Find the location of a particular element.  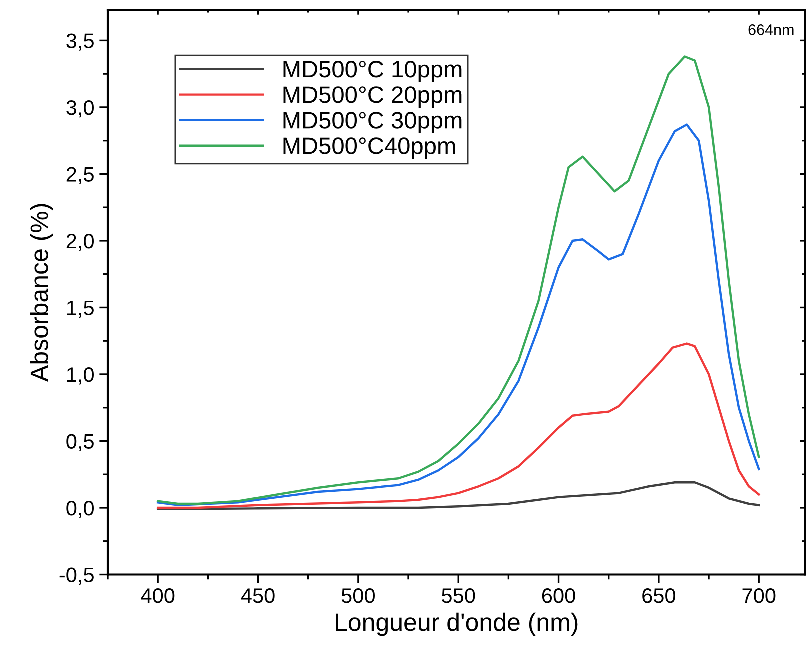

x-tick-label: 550 is located at coordinates (459, 596).